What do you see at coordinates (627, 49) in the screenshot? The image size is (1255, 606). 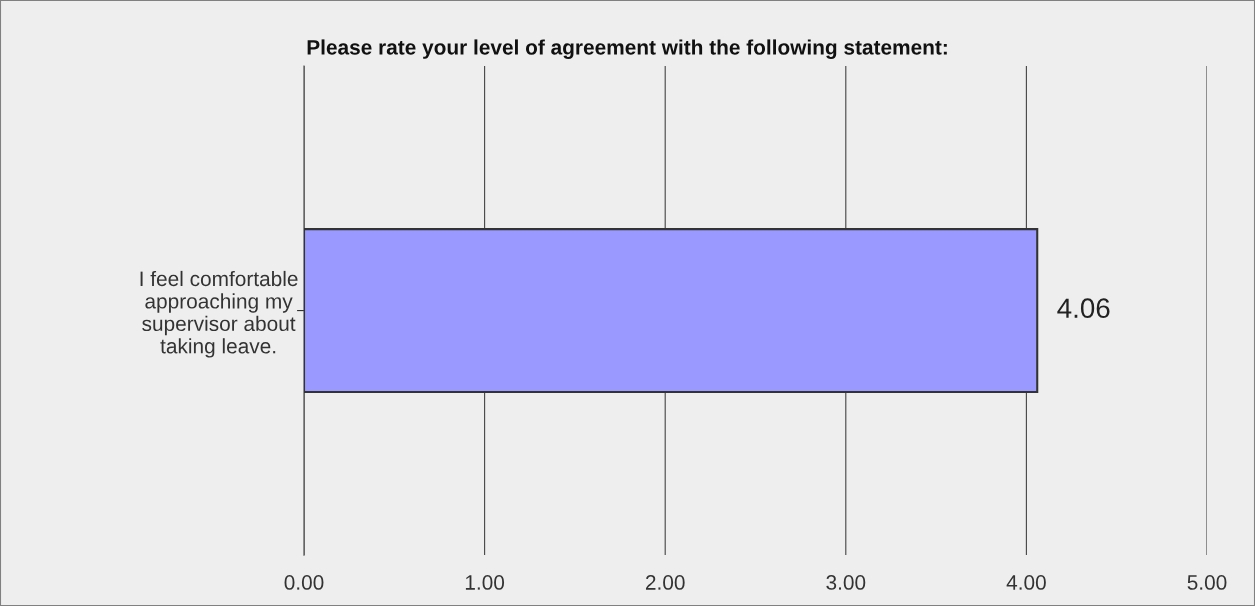 I see `chart-title: Please rate your level of agreement with the following statement:` at bounding box center [627, 49].